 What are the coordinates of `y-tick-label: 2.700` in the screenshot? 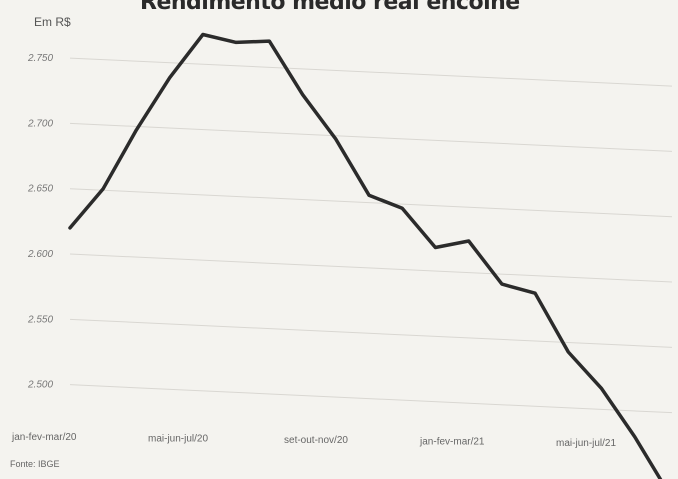 It's located at (40, 123).